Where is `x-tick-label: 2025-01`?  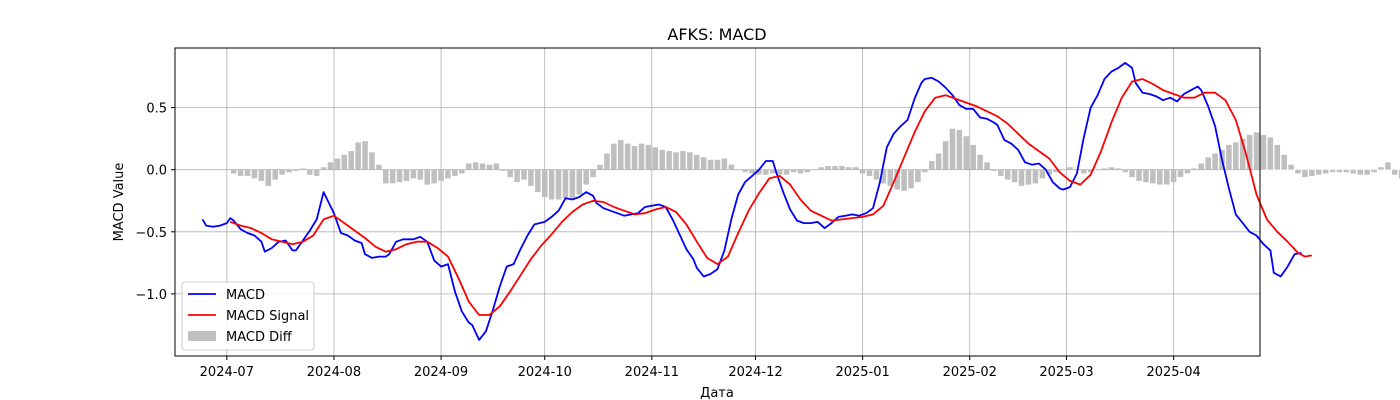
x-tick-label: 2025-01 is located at coordinates (862, 372).